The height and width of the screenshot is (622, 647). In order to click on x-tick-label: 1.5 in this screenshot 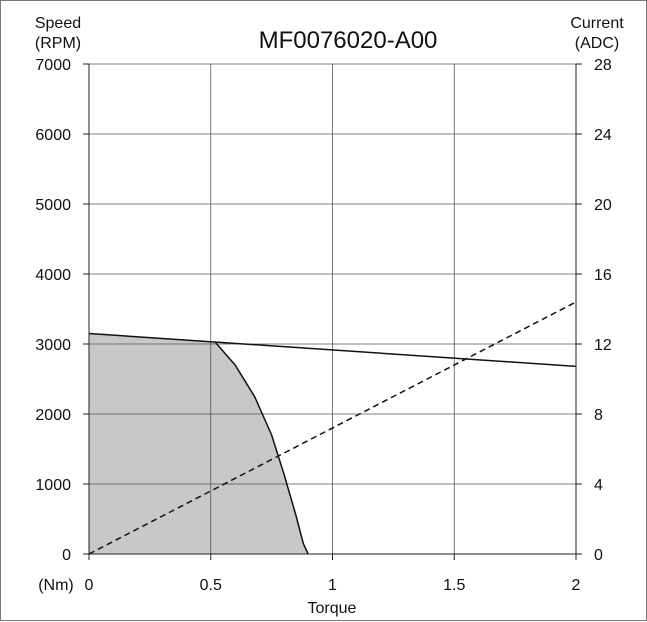, I will do `click(454, 585)`.